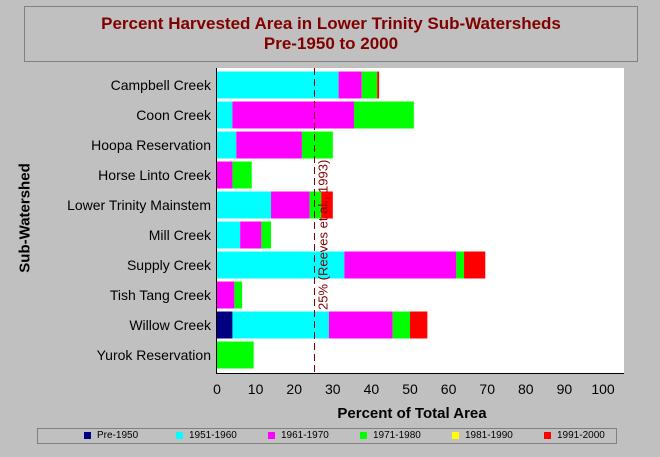 This screenshot has width=660, height=457. I want to click on reference-line-group: 25% (Reeves et al., 1993), so click(322, 220).